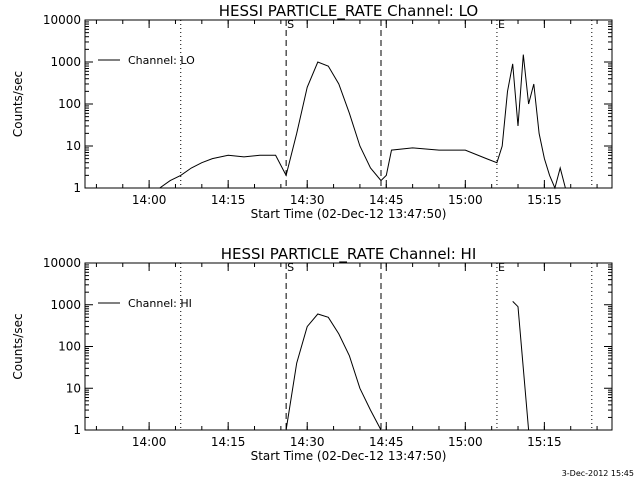 The width and height of the screenshot is (640, 480). I want to click on chart-title: HESSI PARTICLE_RATE Channel: HI, so click(349, 254).